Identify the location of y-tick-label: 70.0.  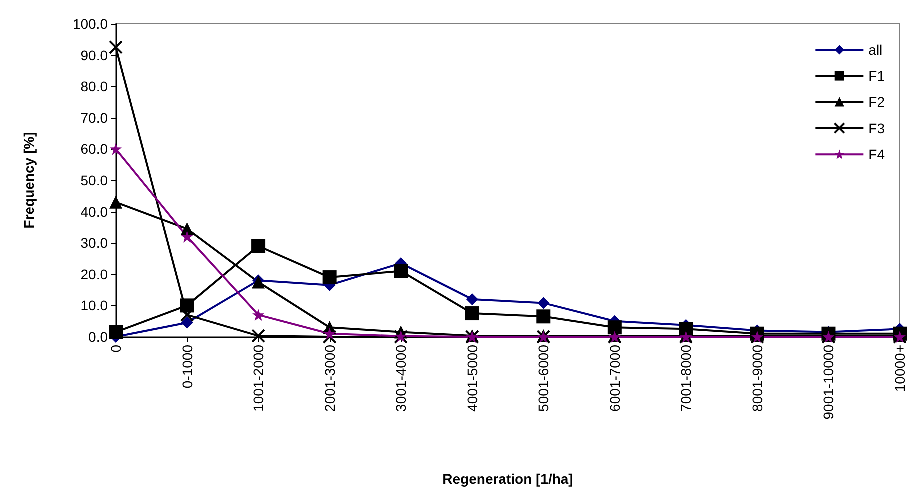
(94, 118).